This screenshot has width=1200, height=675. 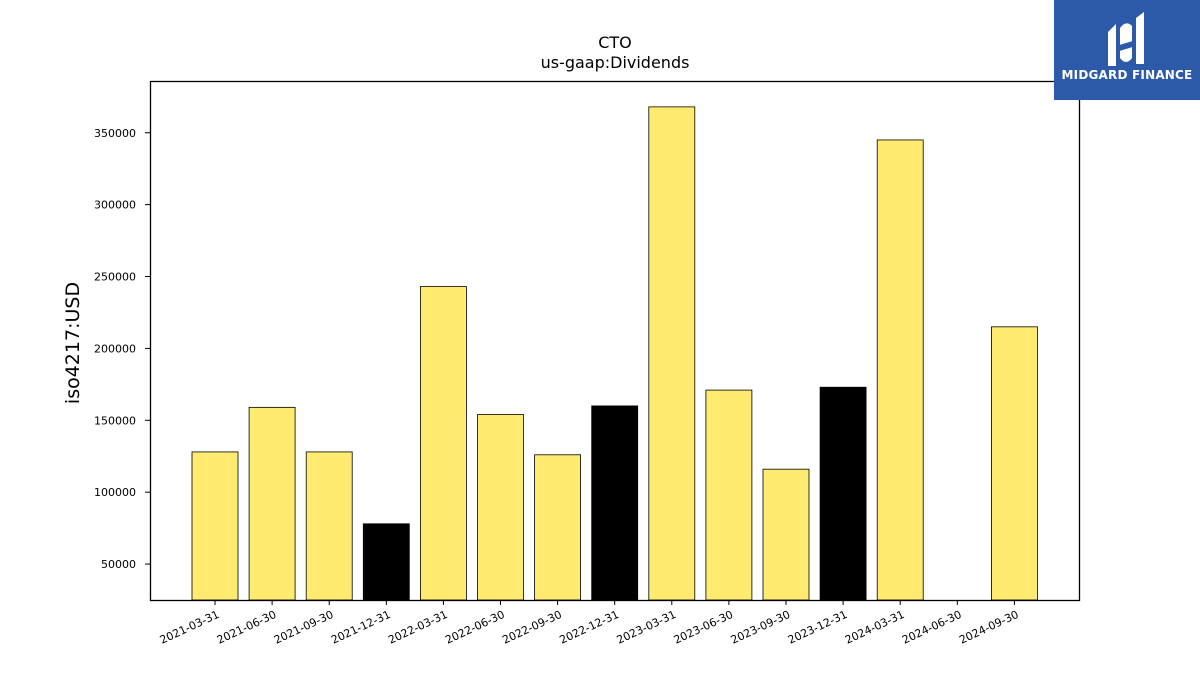 What do you see at coordinates (303, 627) in the screenshot?
I see `x-tick-label: 2021-09-30` at bounding box center [303, 627].